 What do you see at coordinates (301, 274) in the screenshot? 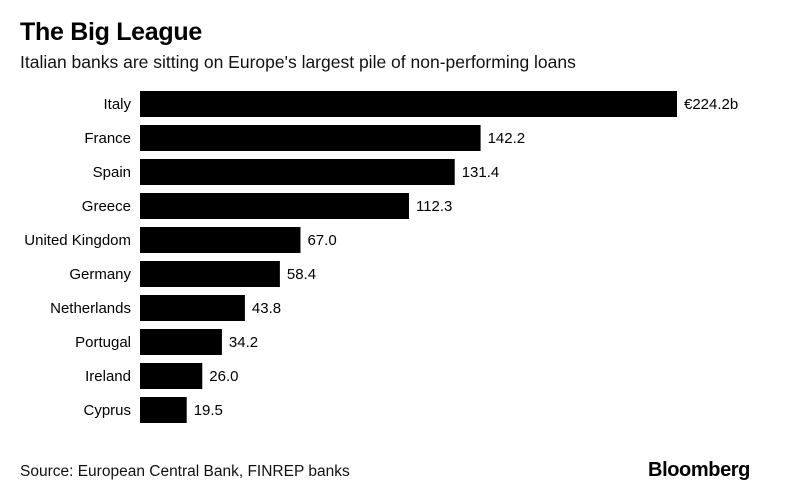
I see `value-label-germany: 58.4` at bounding box center [301, 274].